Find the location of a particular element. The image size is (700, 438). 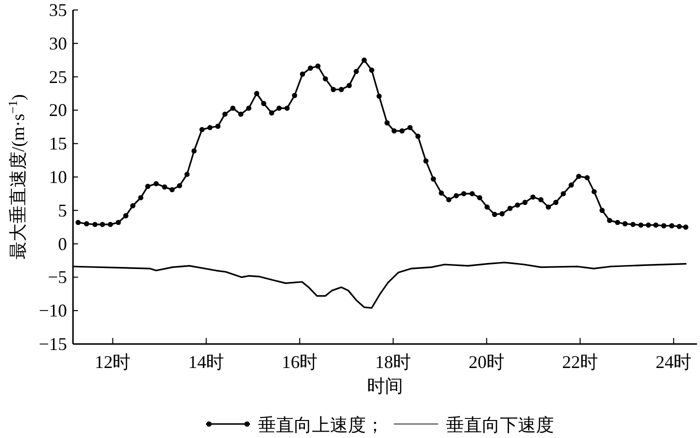

y-tick-label: 35 is located at coordinates (58, 10).